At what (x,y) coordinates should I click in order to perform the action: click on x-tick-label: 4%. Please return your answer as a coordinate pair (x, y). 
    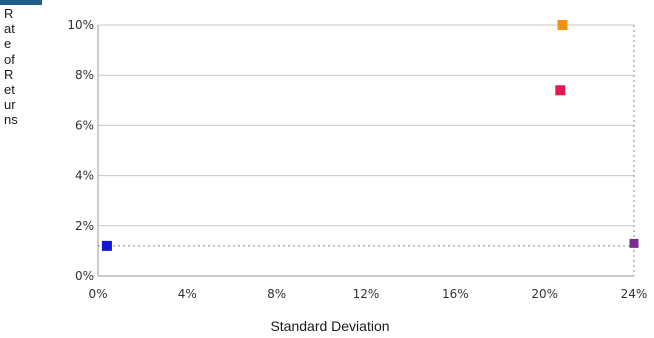
    Looking at the image, I should click on (187, 294).